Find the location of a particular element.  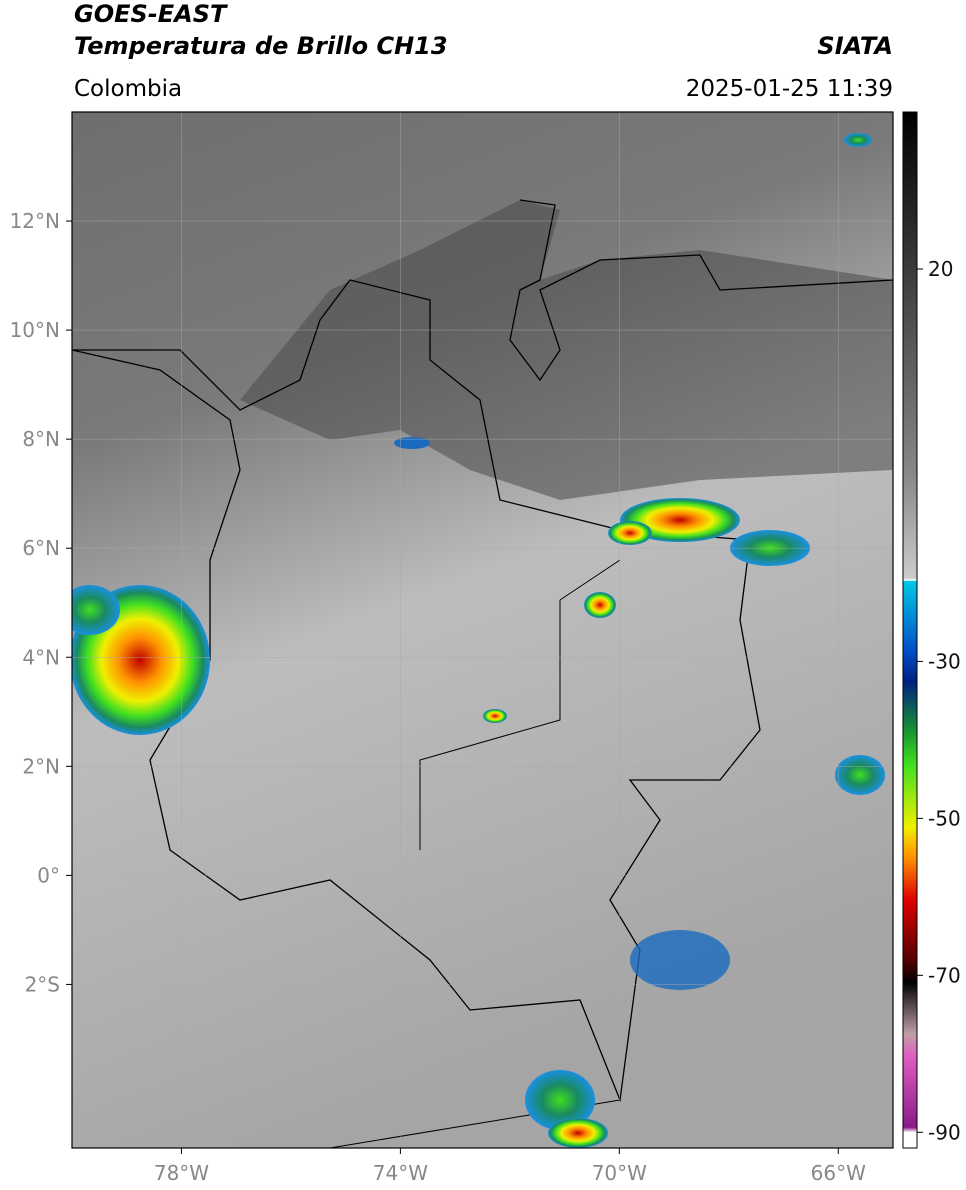

y-tick-label: 6°N is located at coordinates (41, 548).